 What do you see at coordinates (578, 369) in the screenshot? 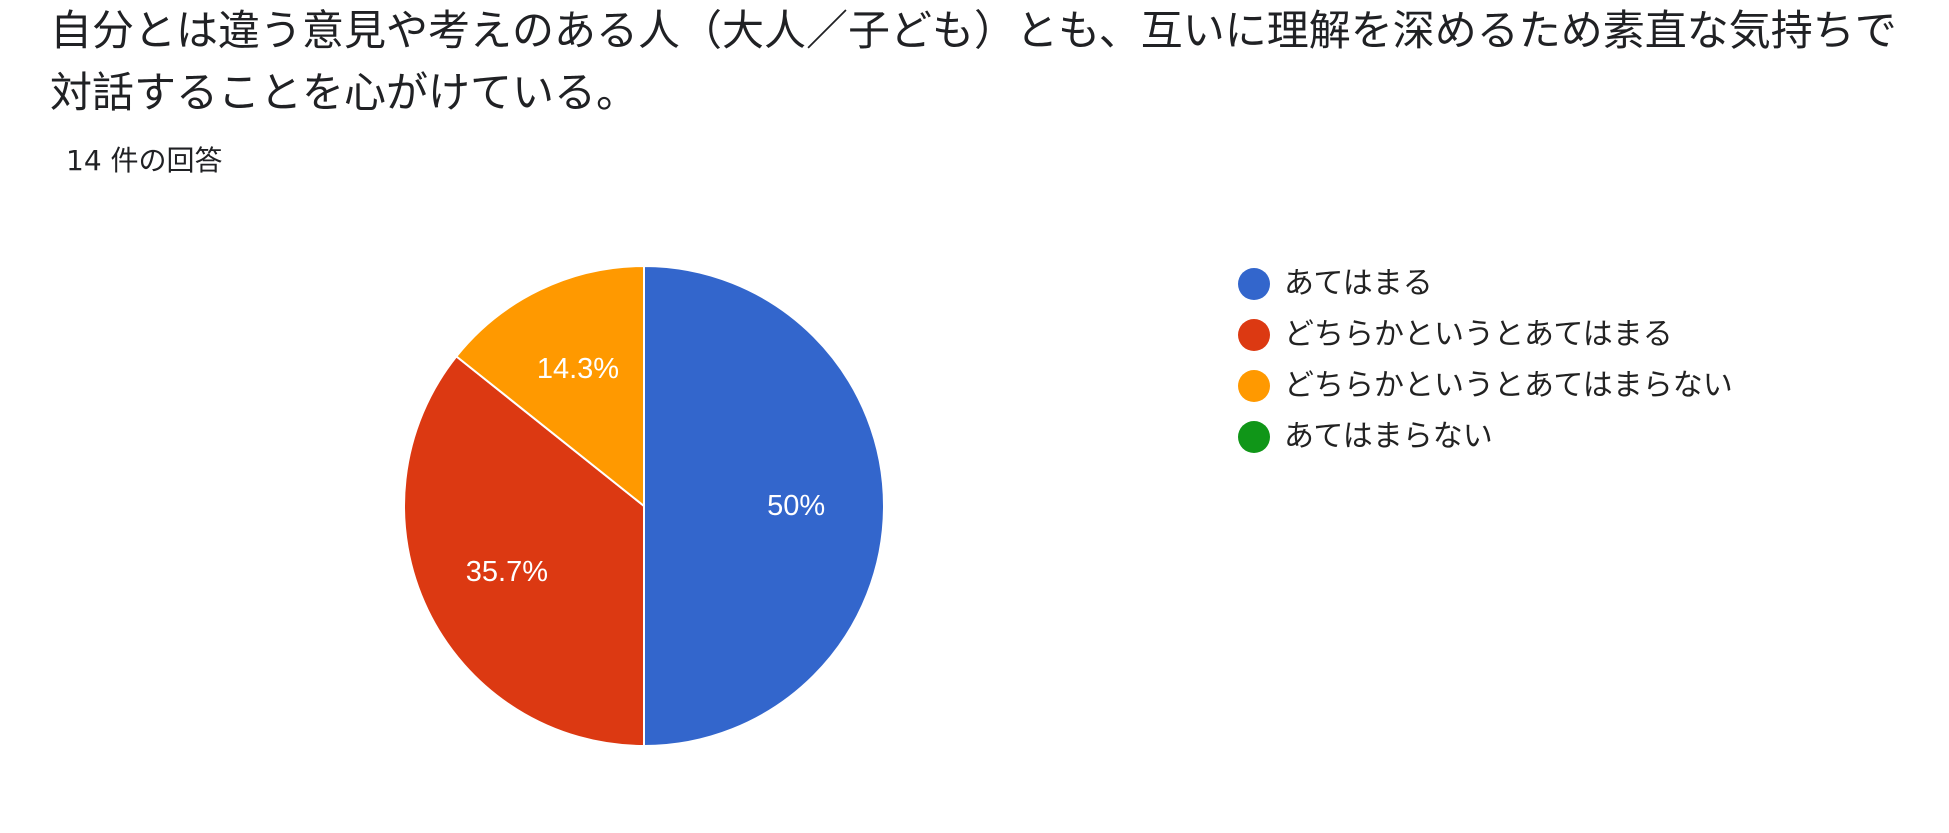
I see `slice-percent-label: 14.3%` at bounding box center [578, 369].